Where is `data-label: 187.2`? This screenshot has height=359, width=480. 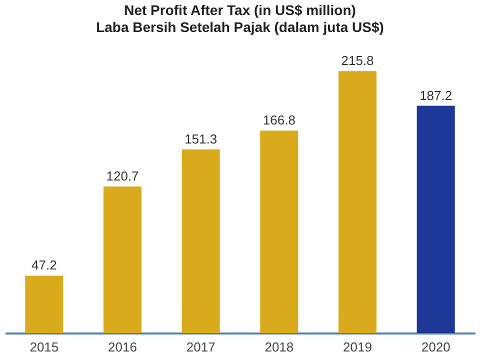 data-label: 187.2 is located at coordinates (436, 95).